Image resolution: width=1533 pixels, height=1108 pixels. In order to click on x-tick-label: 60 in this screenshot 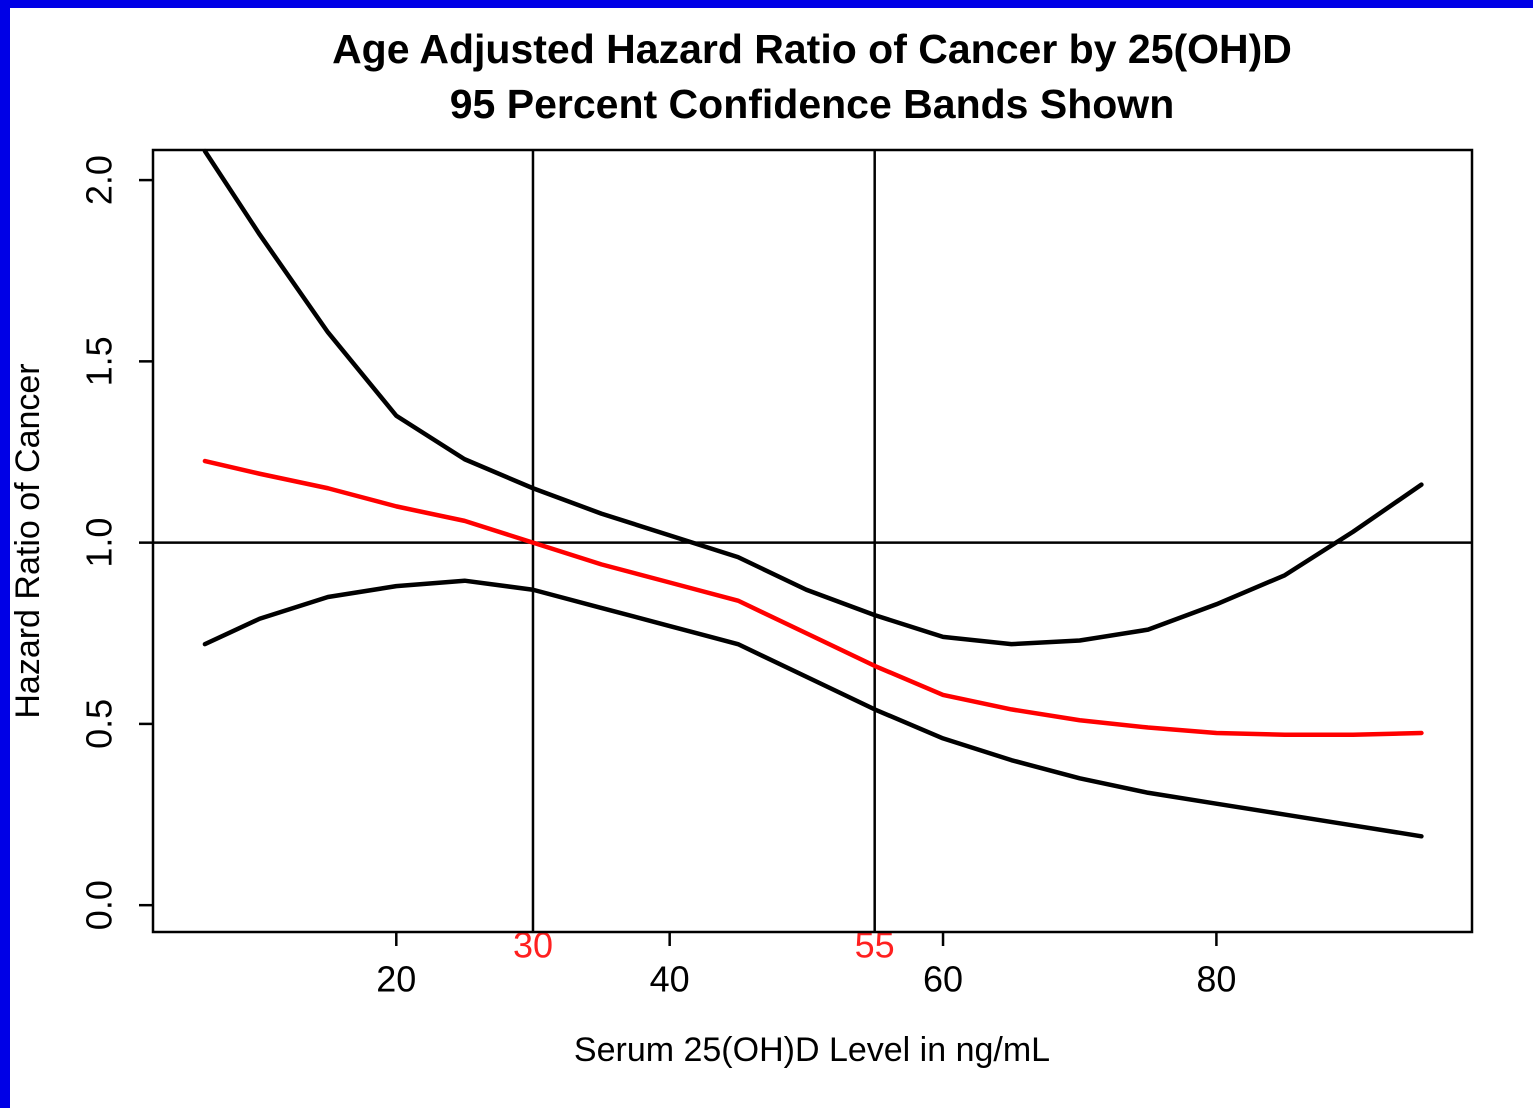, I will do `click(943, 979)`.